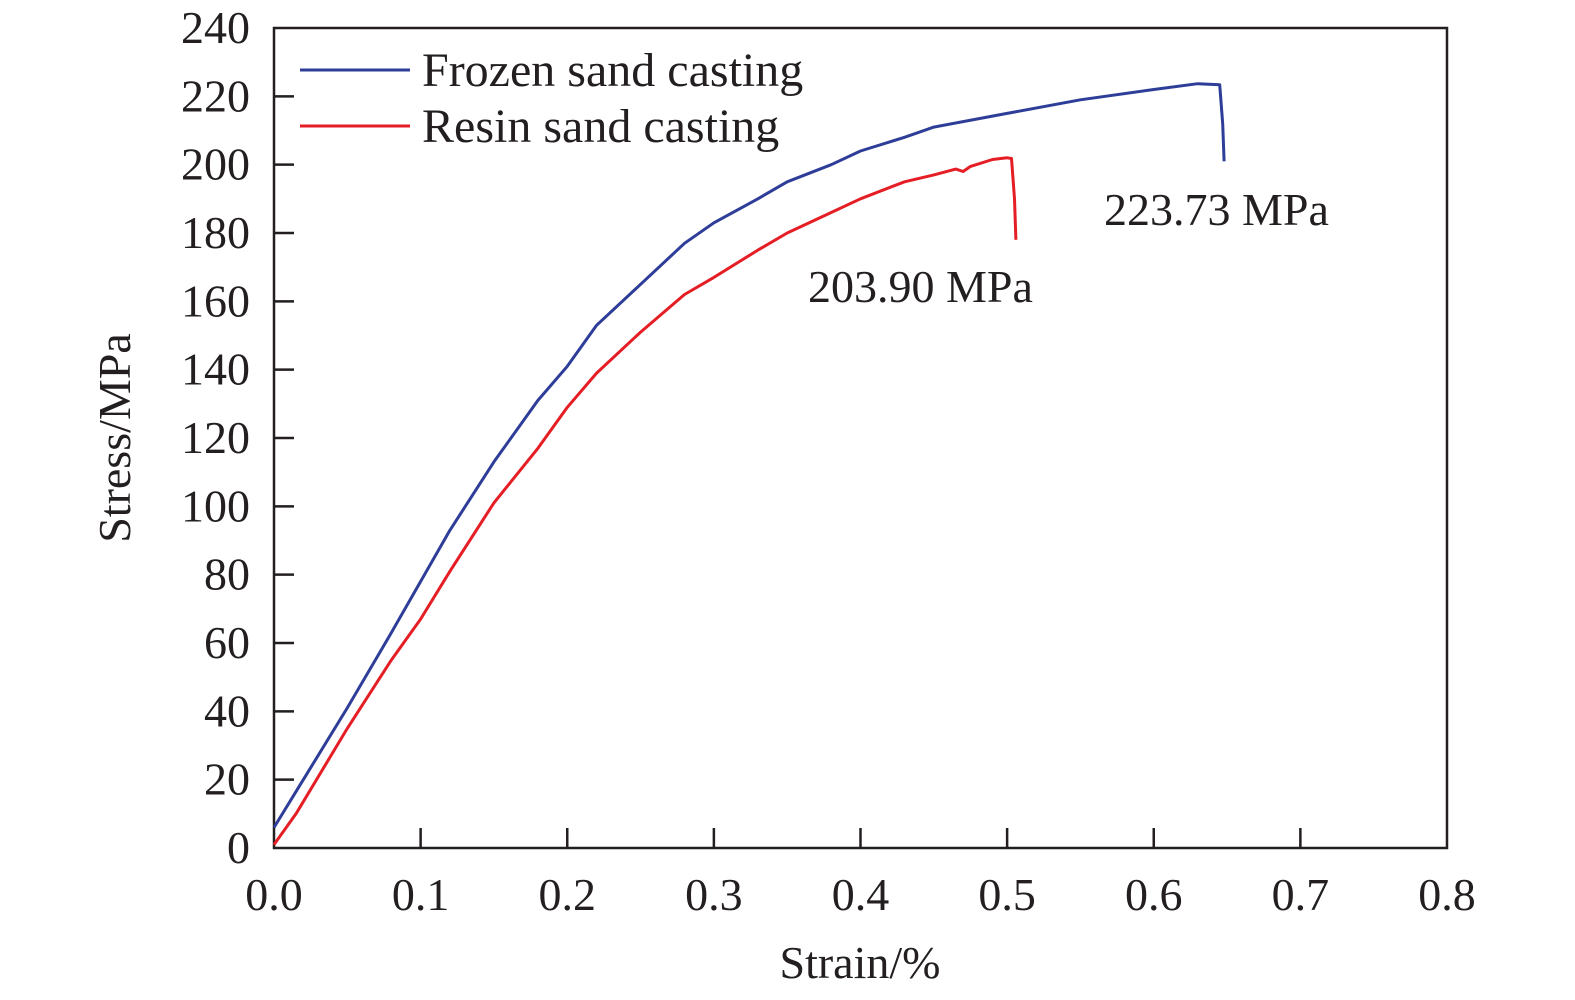 The image size is (1575, 1000). What do you see at coordinates (568, 894) in the screenshot?
I see `x-tick-label: 0.2` at bounding box center [568, 894].